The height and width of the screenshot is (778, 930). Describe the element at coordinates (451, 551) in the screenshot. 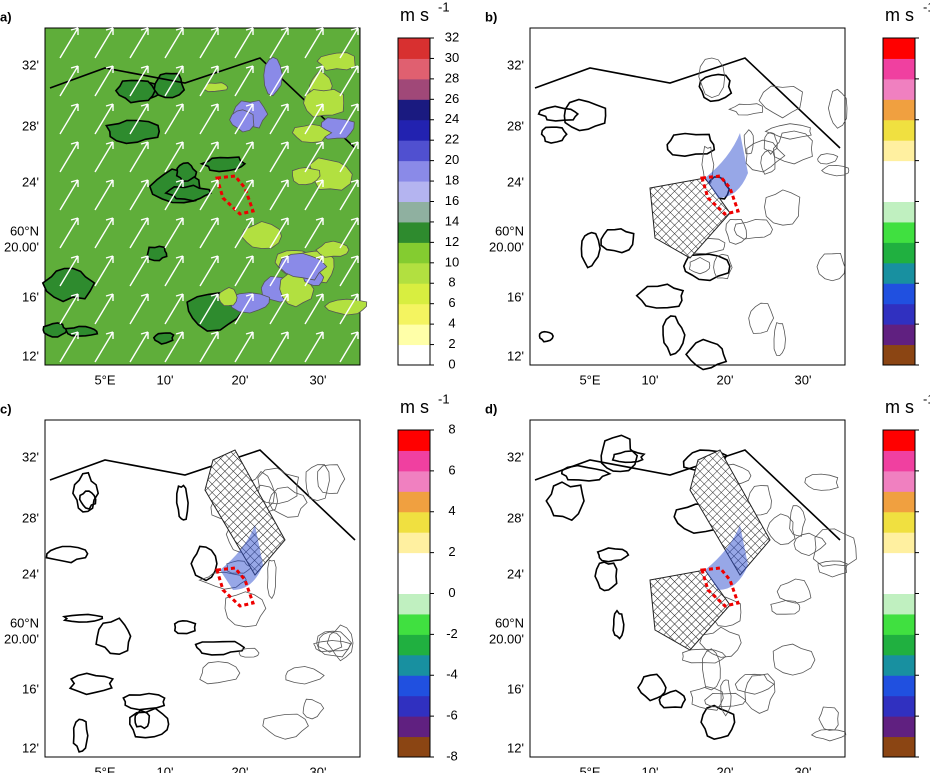

I see `colorbar-tick-label: 2` at that location.